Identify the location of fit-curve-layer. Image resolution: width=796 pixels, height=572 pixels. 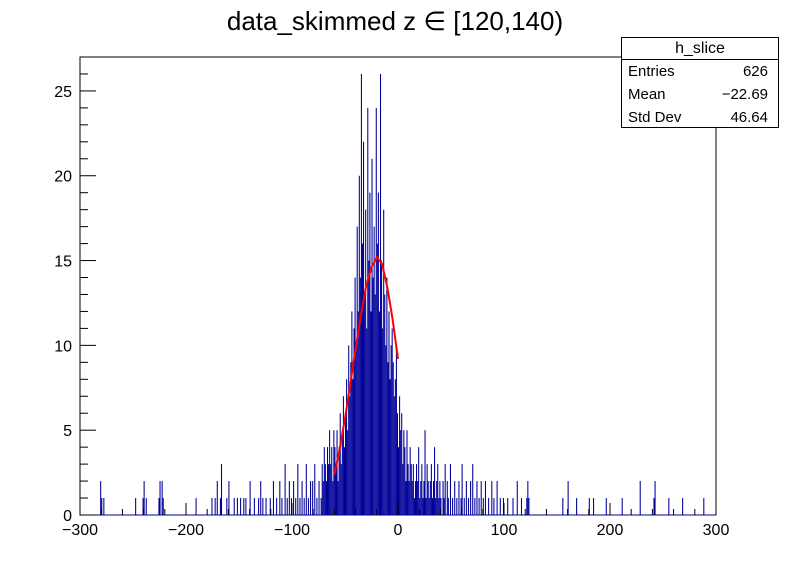
(366, 365).